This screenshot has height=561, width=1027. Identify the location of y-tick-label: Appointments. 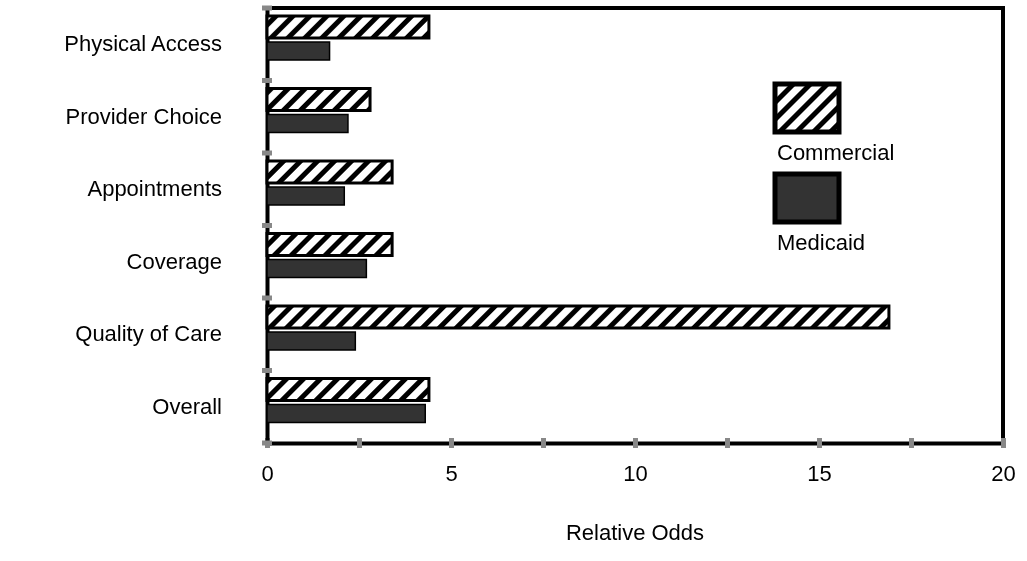
(154, 189).